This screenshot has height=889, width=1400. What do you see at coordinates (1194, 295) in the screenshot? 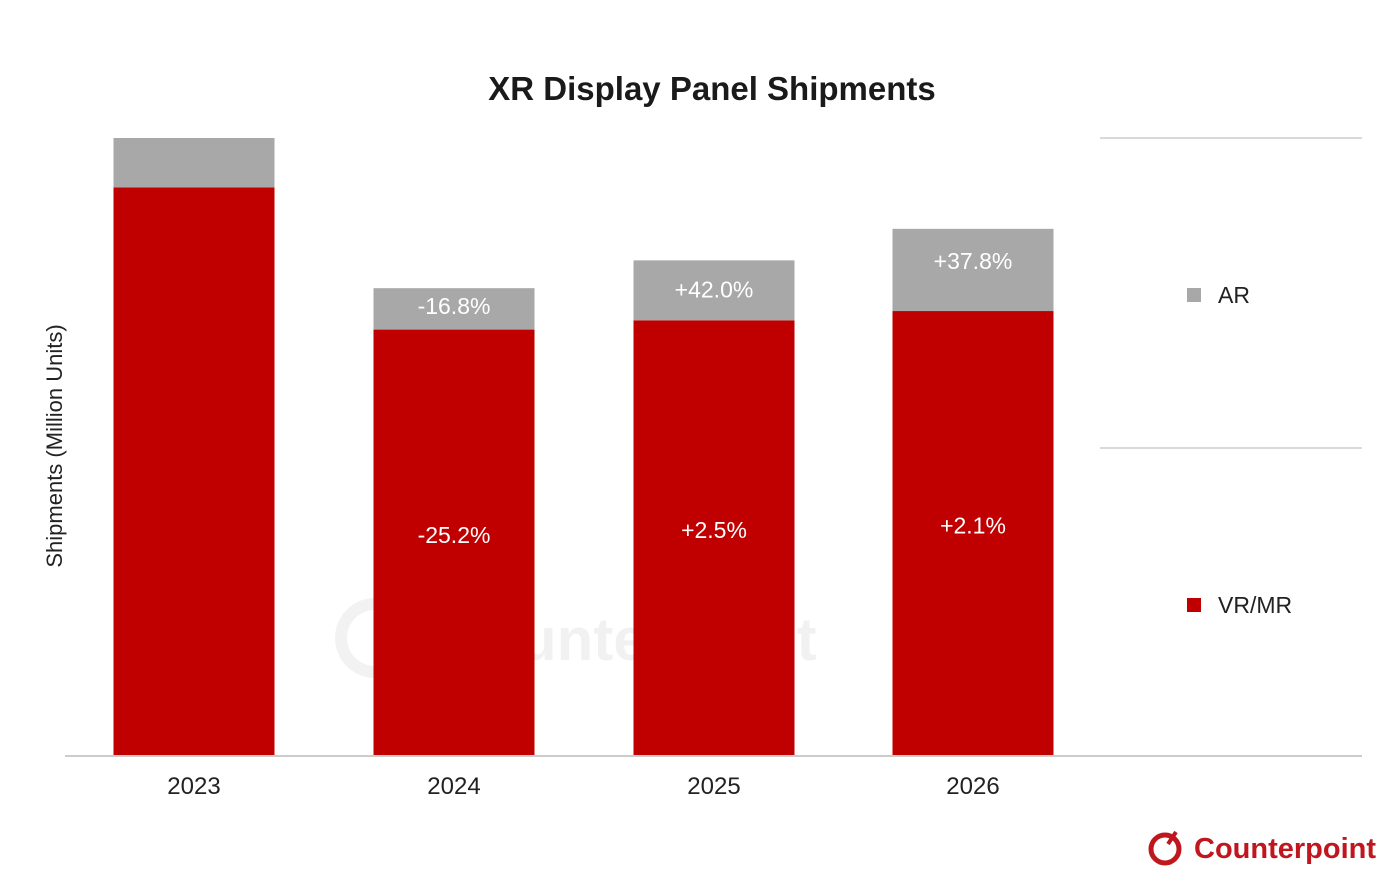
I see `legend-swatch-ar` at bounding box center [1194, 295].